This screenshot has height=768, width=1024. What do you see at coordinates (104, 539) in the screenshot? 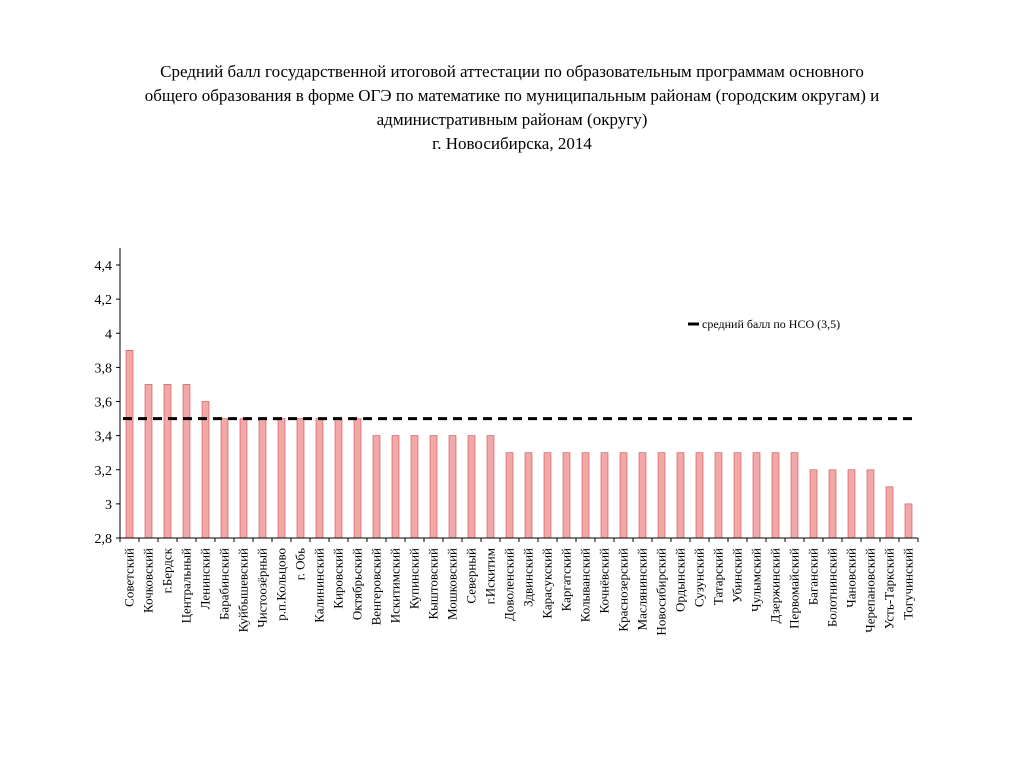
I see `y-tick-label: 2,8` at bounding box center [104, 539].